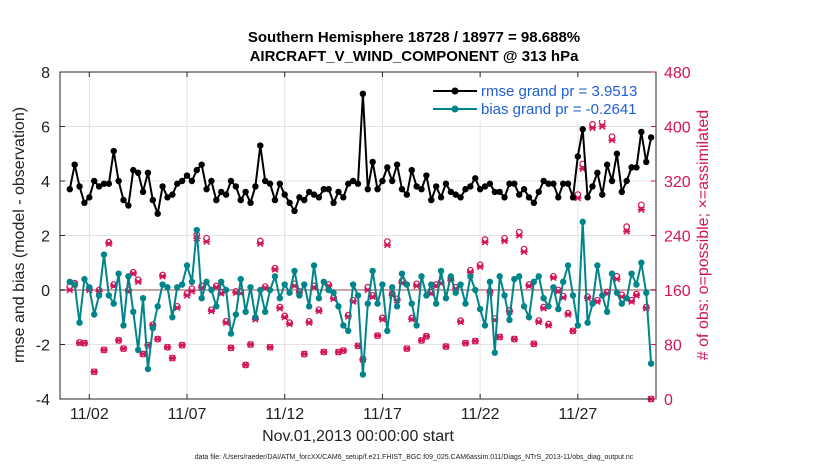 The image size is (830, 470). Describe the element at coordinates (358, 436) in the screenshot. I see `x-axis-label: Nov.01,2013 00:00:00 start` at that location.